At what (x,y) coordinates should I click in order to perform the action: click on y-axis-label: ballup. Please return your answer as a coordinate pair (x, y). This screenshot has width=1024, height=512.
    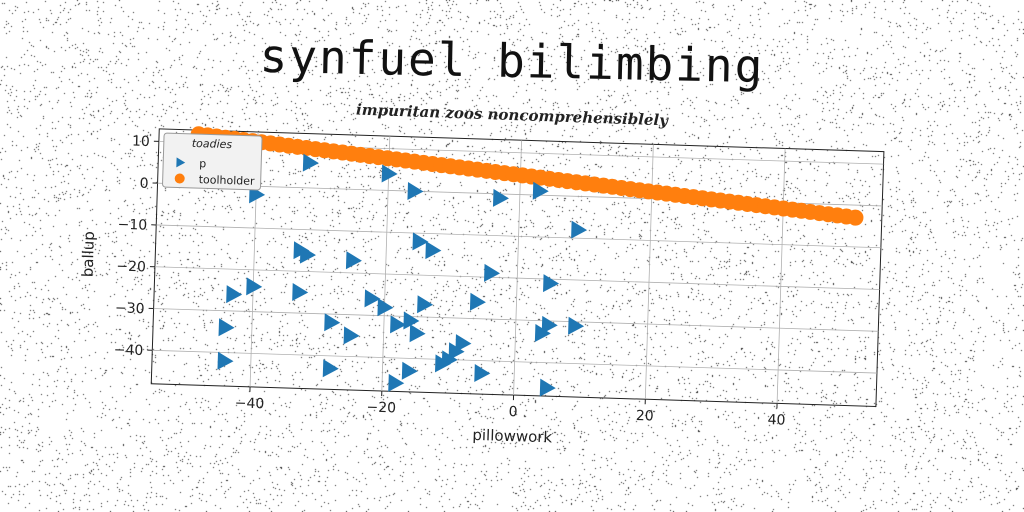
    Looking at the image, I should click on (88, 254).